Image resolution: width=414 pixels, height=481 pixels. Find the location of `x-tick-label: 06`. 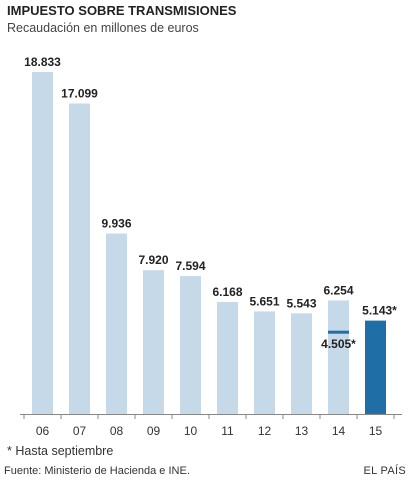

x-tick-label: 06 is located at coordinates (43, 431).